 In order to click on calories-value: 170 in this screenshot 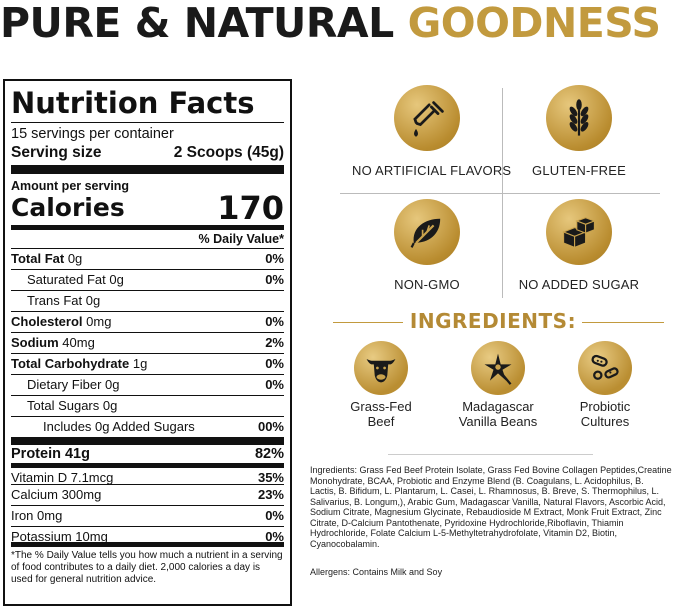, I will do `click(250, 208)`.